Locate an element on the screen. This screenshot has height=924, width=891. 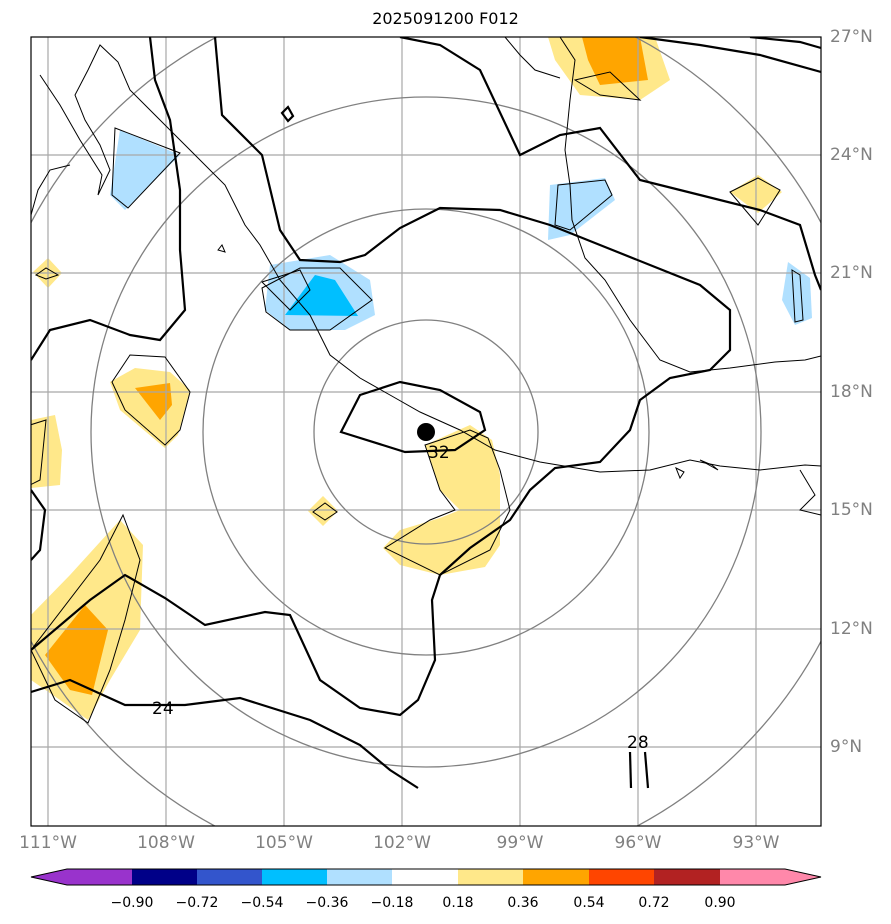
colorbar-tick-label: −0.72 is located at coordinates (197, 903).